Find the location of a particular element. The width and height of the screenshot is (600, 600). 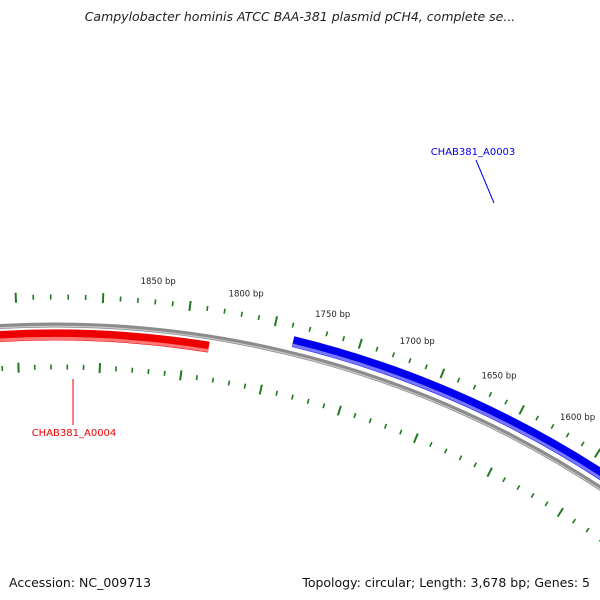

gene-label-chab381-a0003: CHAB381_A0003 is located at coordinates (473, 152).